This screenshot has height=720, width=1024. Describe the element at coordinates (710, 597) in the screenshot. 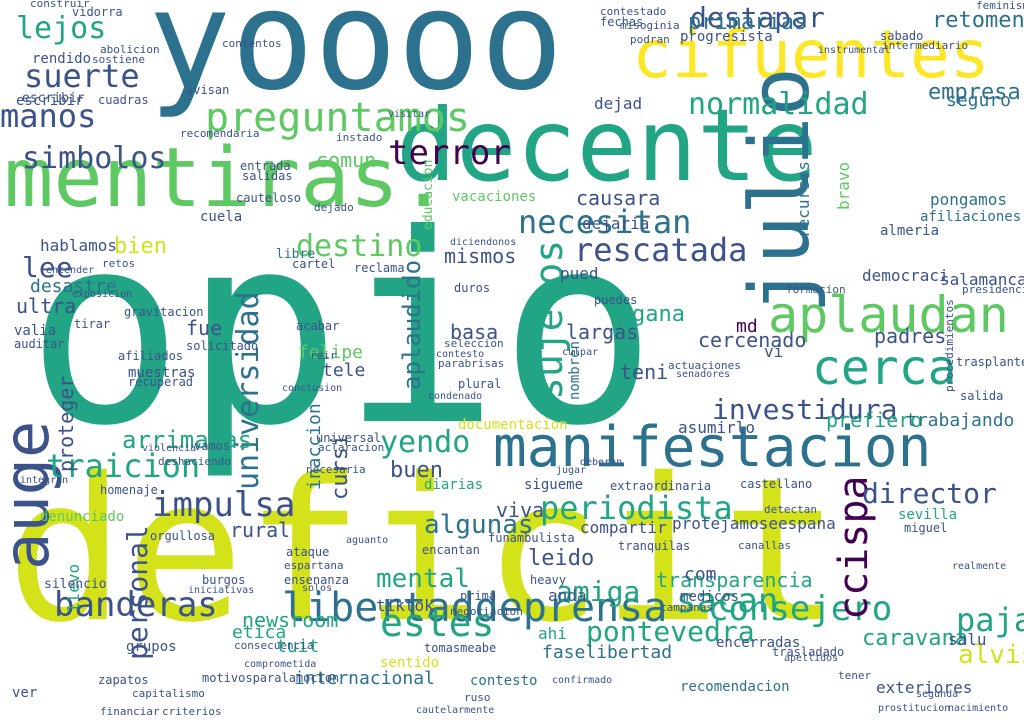

I see `word-medicos: medicos` at that location.